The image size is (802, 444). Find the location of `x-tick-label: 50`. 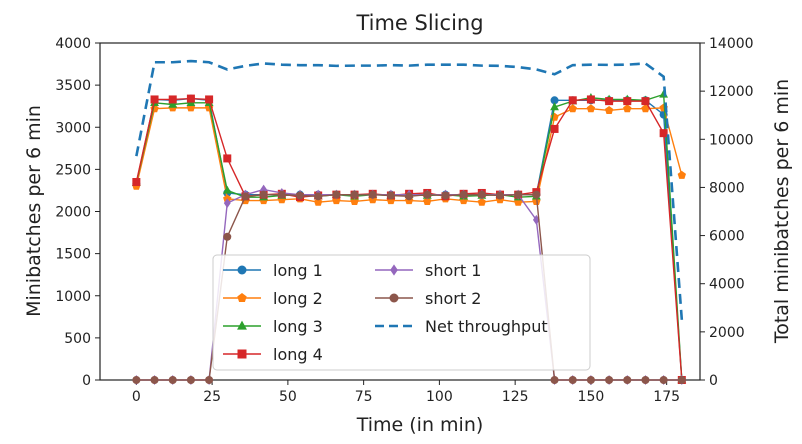

x-tick-label: 50 is located at coordinates (288, 397).